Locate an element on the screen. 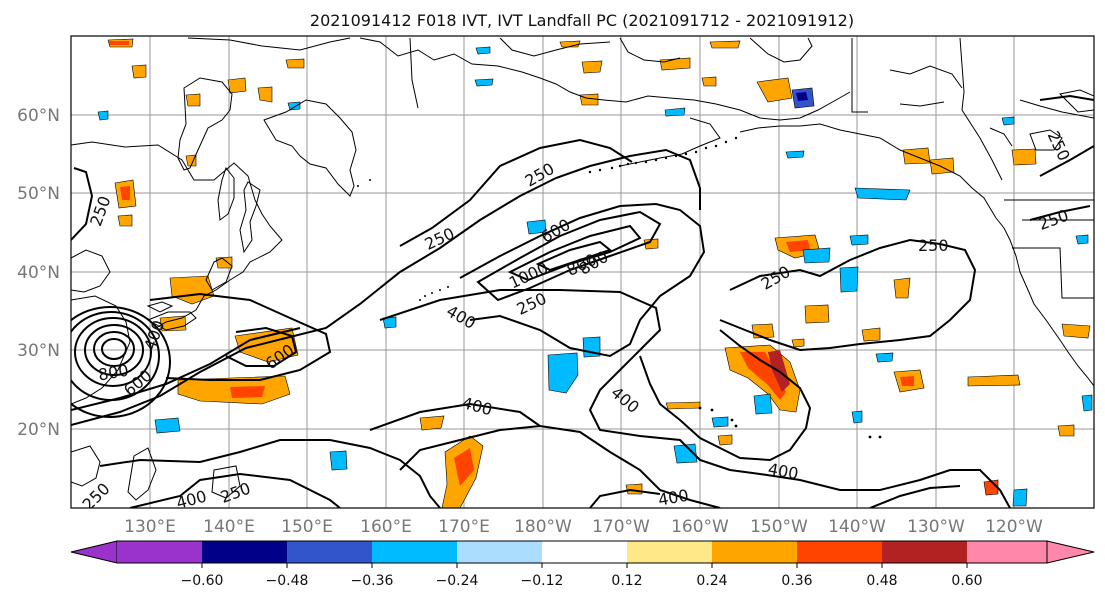 This screenshot has width=1105, height=605. contour-label: 250 is located at coordinates (933, 245).